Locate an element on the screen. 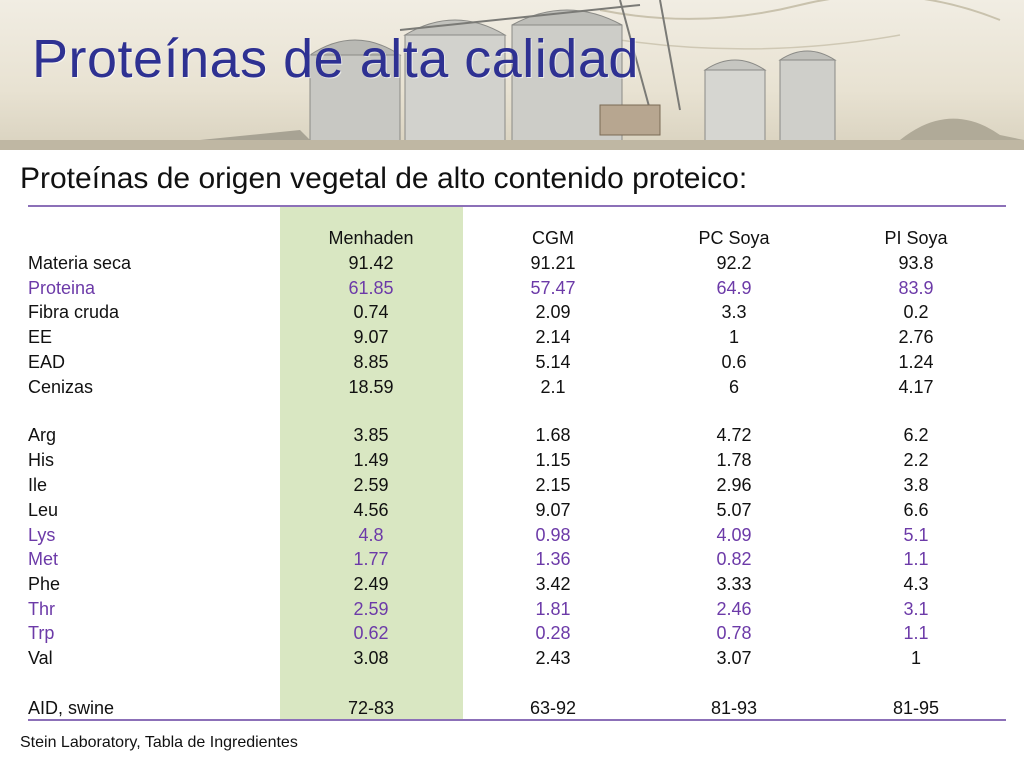  table-cell: 1.36 is located at coordinates (553, 559).